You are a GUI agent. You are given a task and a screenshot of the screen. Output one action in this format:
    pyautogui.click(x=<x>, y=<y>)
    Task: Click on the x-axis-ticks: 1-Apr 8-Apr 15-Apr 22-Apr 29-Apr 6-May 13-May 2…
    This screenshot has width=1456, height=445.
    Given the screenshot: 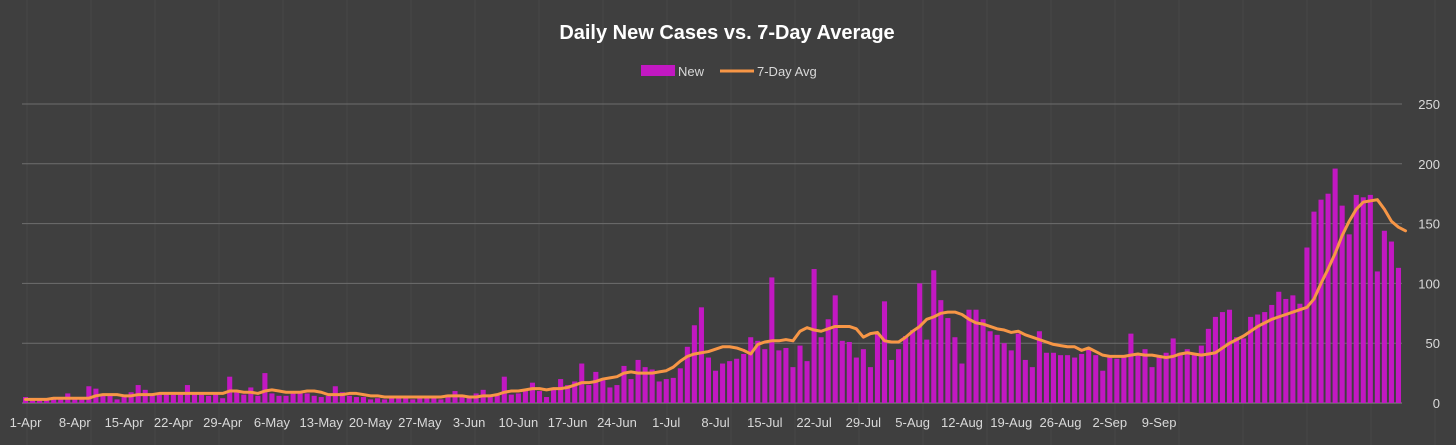 What is the action you would take?
    pyautogui.click(x=593, y=422)
    